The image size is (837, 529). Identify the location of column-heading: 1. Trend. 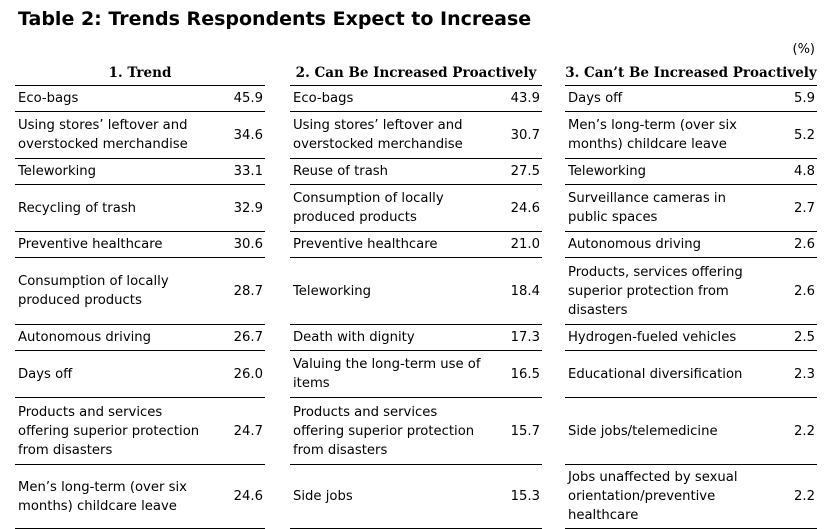
(140, 73).